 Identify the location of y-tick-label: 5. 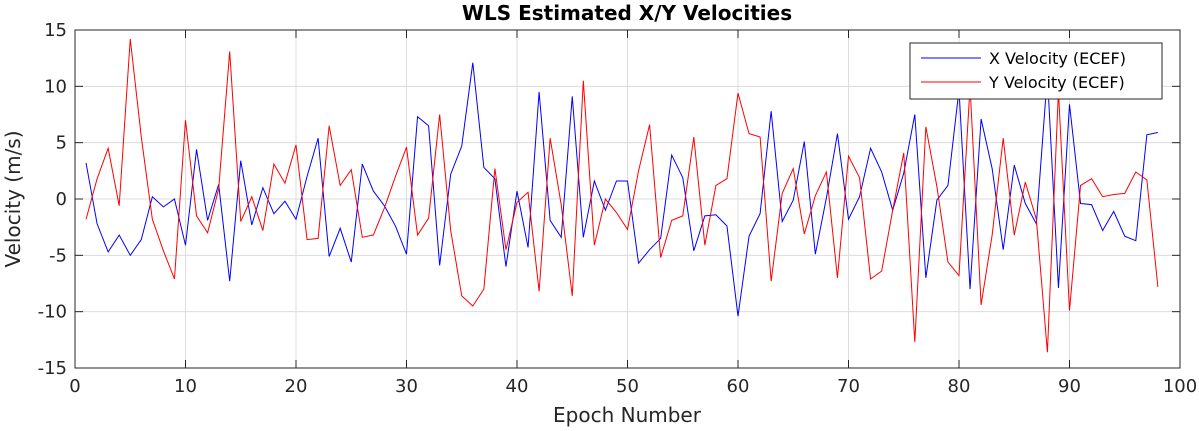
(61, 143).